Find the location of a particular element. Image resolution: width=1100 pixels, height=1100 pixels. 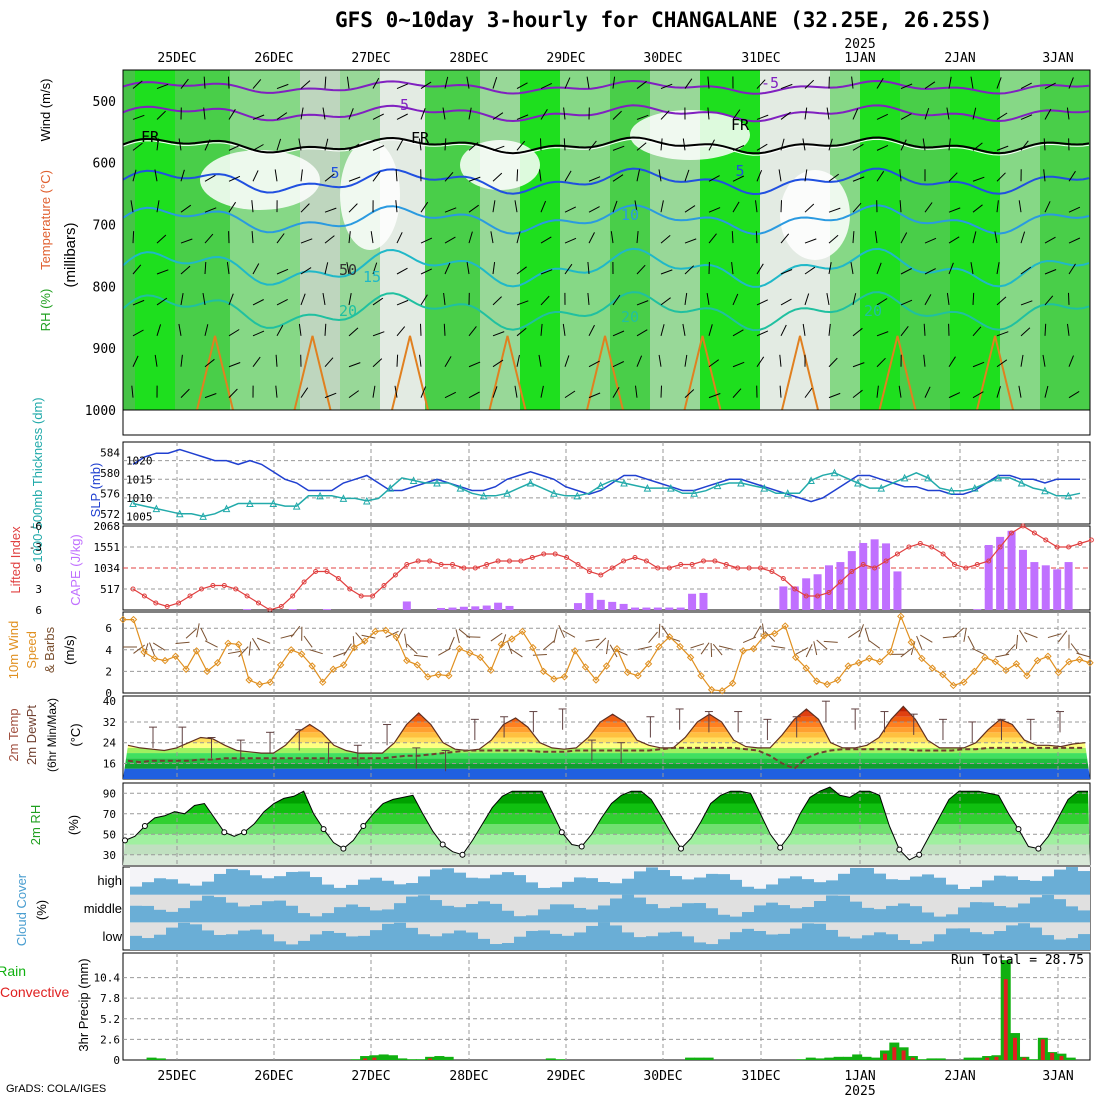

date-tick-top: 1JAN is located at coordinates (859, 58).